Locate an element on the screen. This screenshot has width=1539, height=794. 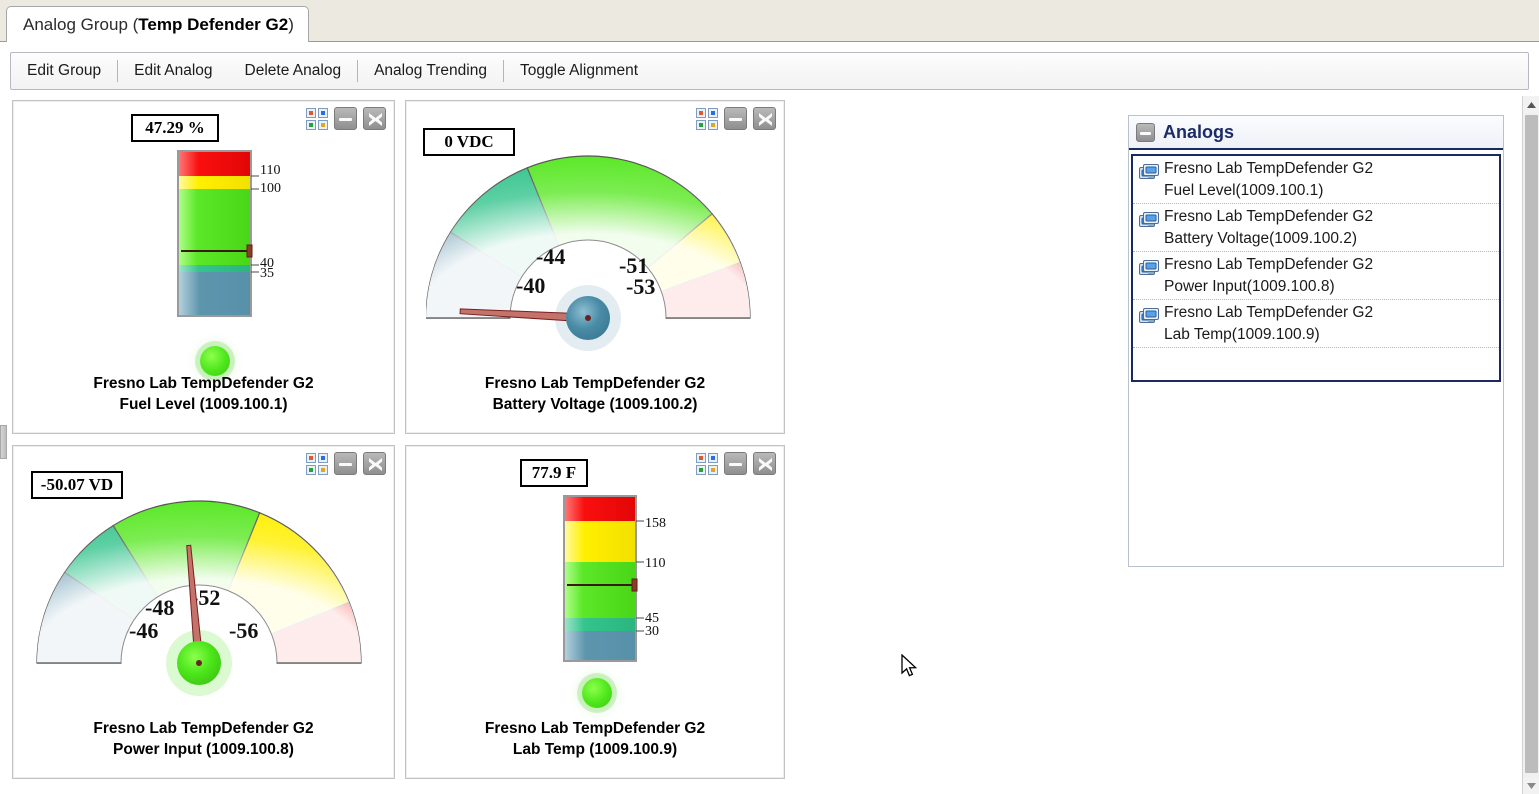
value-display-lab-temp: 77.9 F is located at coordinates (554, 473).